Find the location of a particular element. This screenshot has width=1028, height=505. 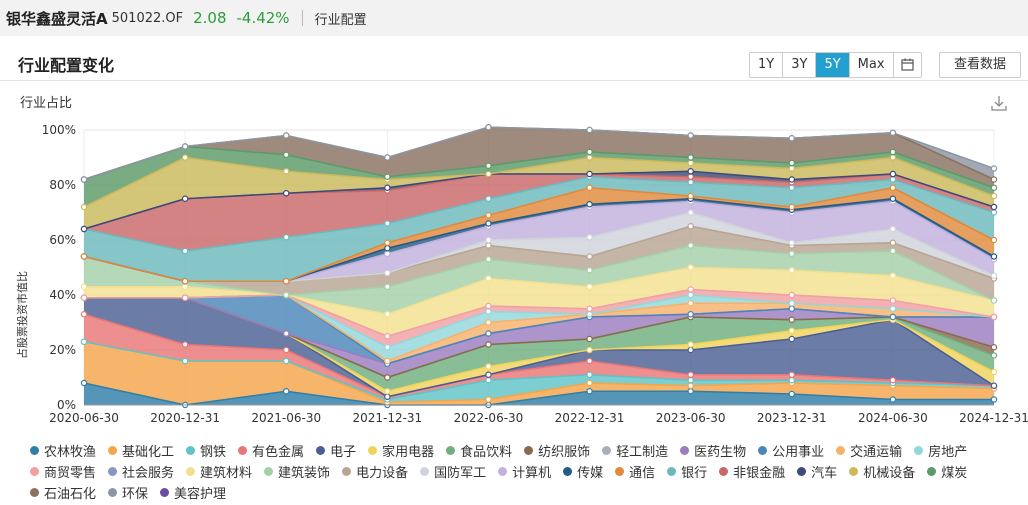

legend-label: 非银金融 is located at coordinates (759, 473).